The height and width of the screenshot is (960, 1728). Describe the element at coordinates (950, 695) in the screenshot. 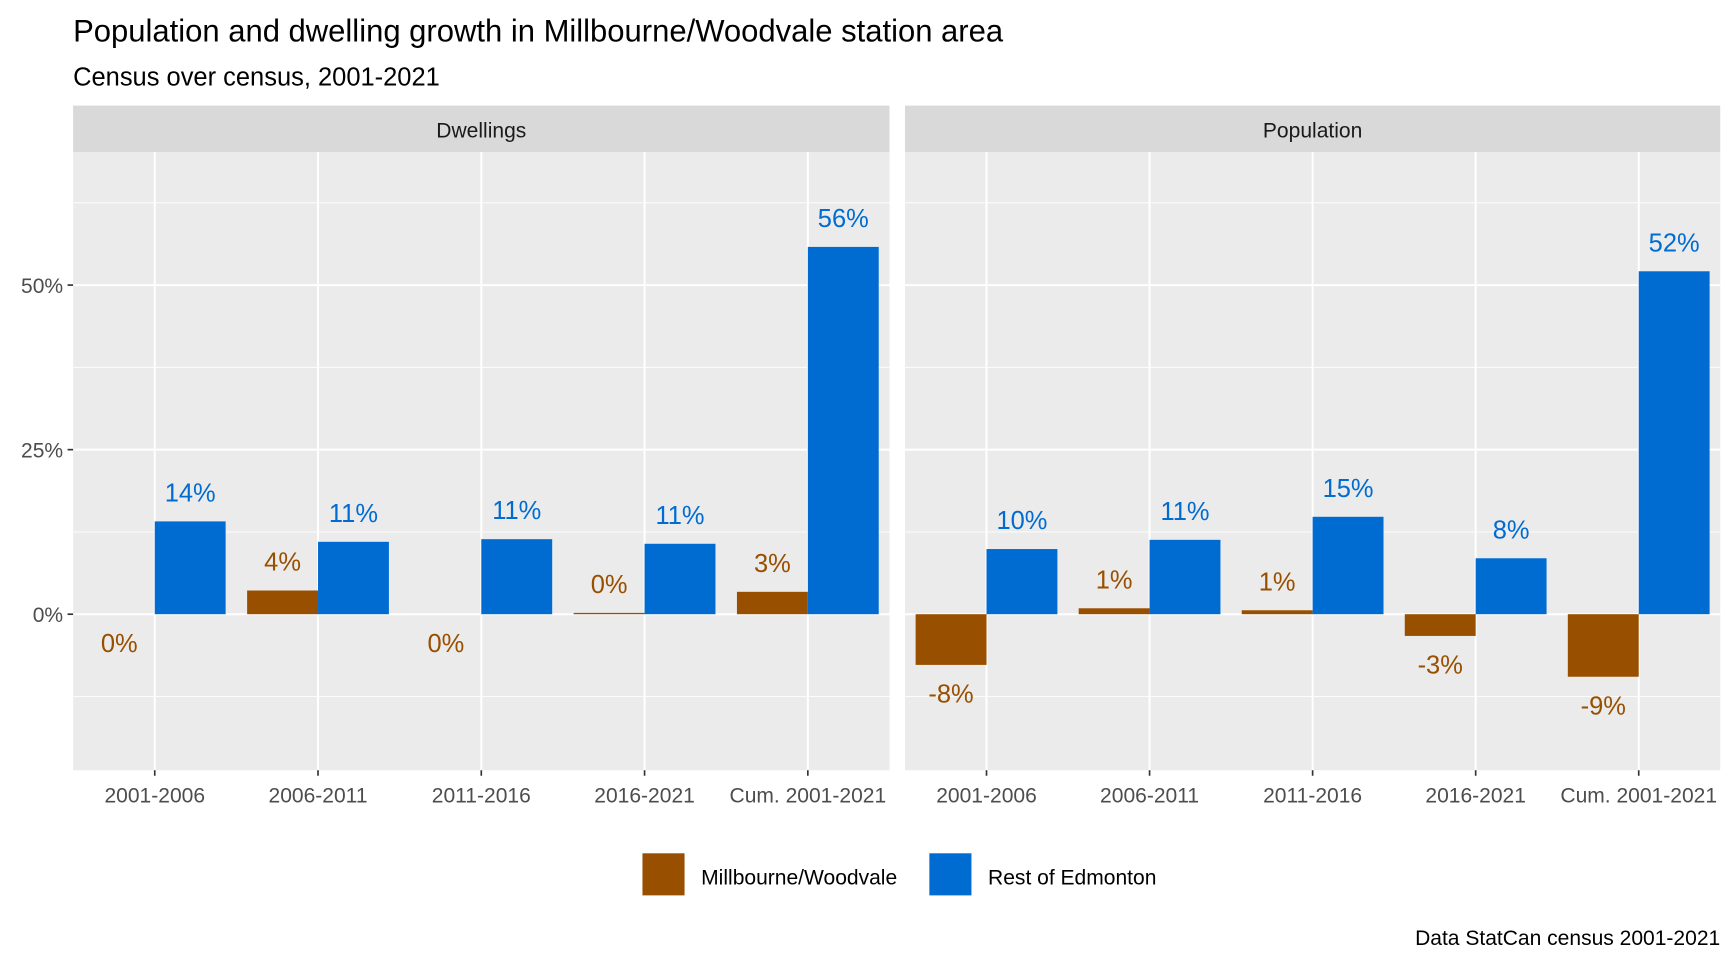

I see `data-label: -8%` at that location.